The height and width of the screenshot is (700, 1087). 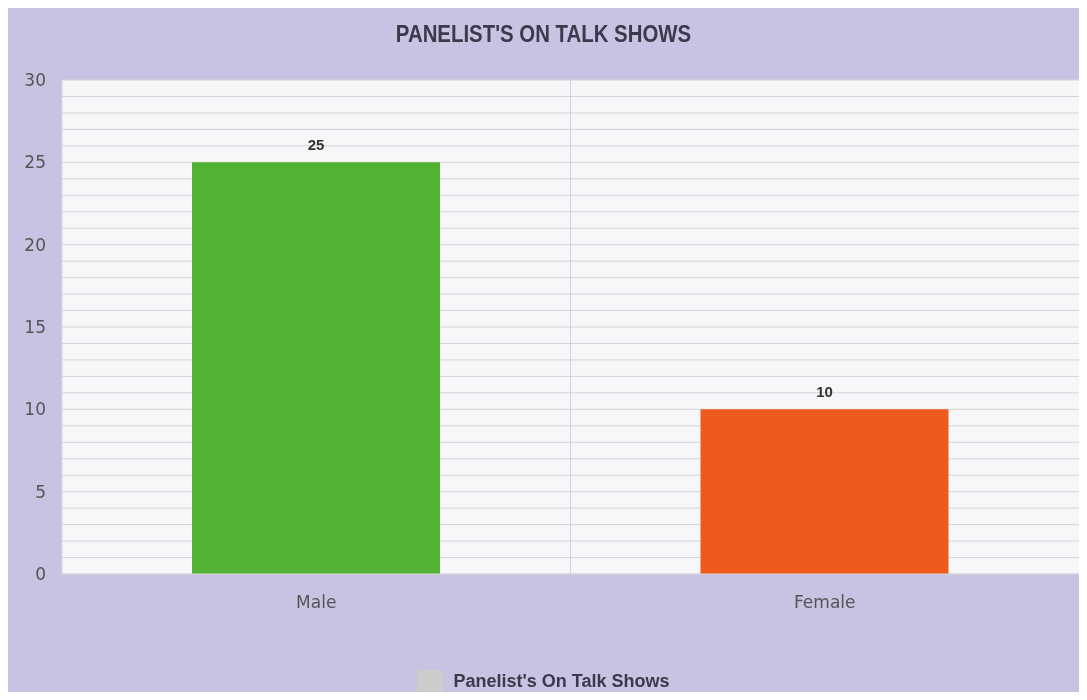 What do you see at coordinates (543, 34) in the screenshot?
I see `chart-title: PANELIST'S ON TALK SHOWS` at bounding box center [543, 34].